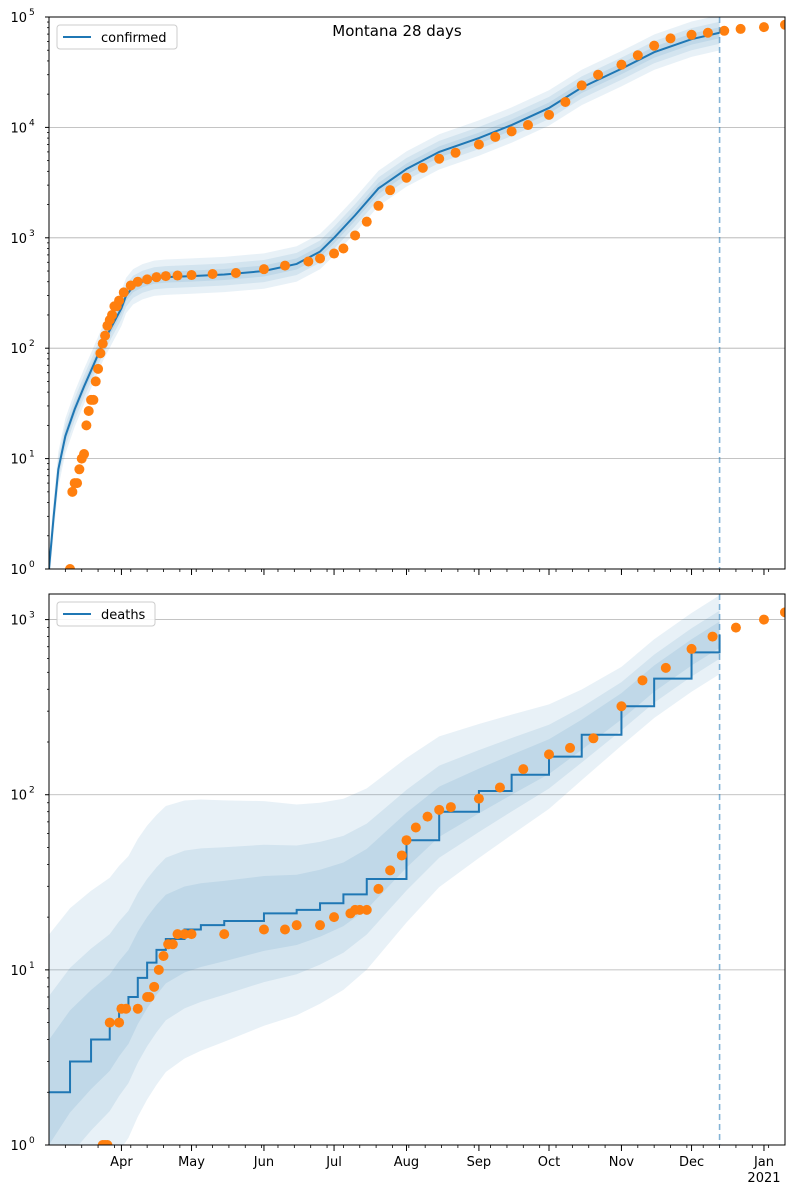 This screenshot has height=1204, width=800. I want to click on chart-title: Montana 28 days, so click(397, 31).